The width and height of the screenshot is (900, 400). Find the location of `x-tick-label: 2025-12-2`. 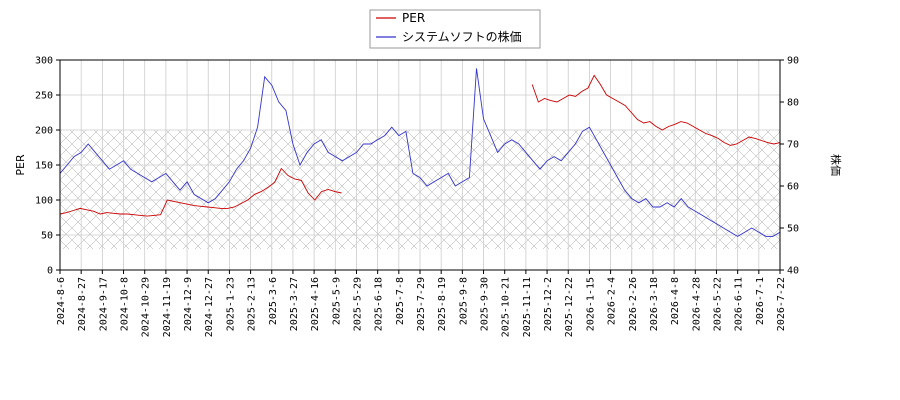

x-tick-label: 2025-12-2 is located at coordinates (548, 304).